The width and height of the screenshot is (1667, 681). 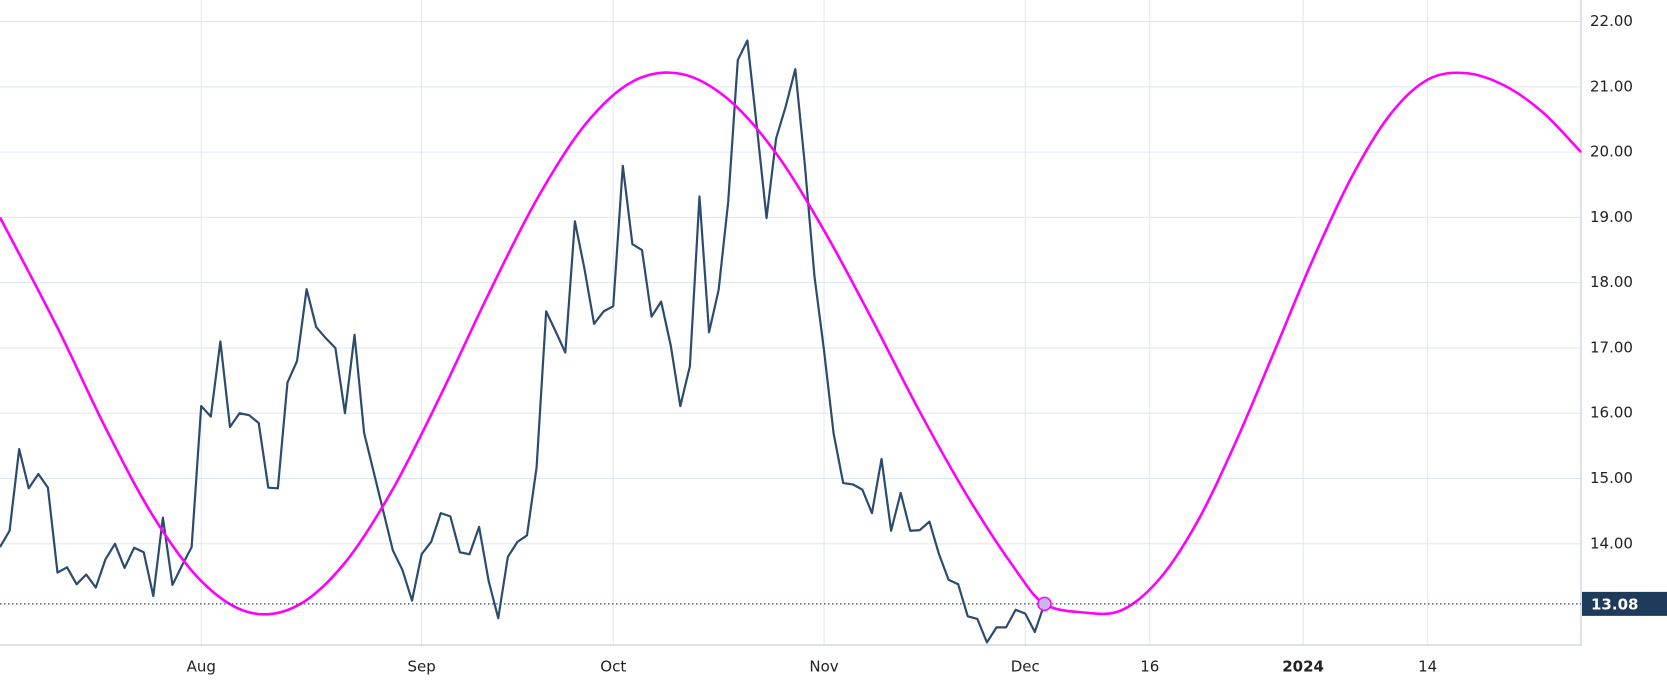 I want to click on x-tick-label: Sep, so click(x=421, y=667).